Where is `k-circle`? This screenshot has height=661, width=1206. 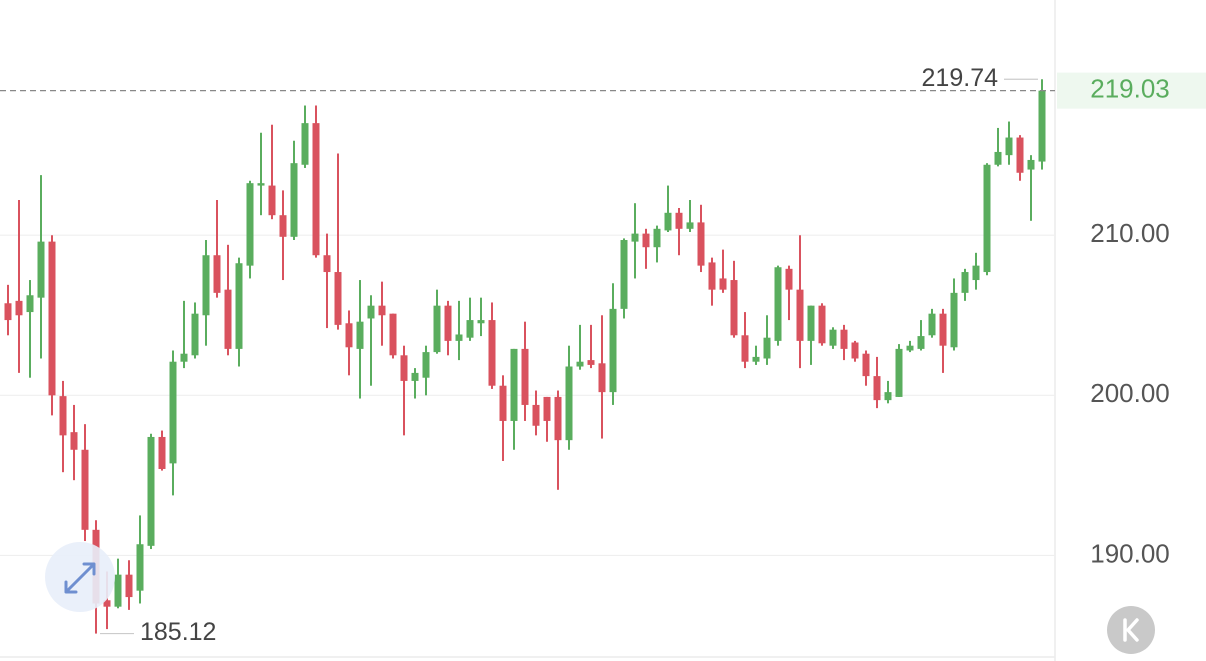
k-circle is located at coordinates (1131, 630).